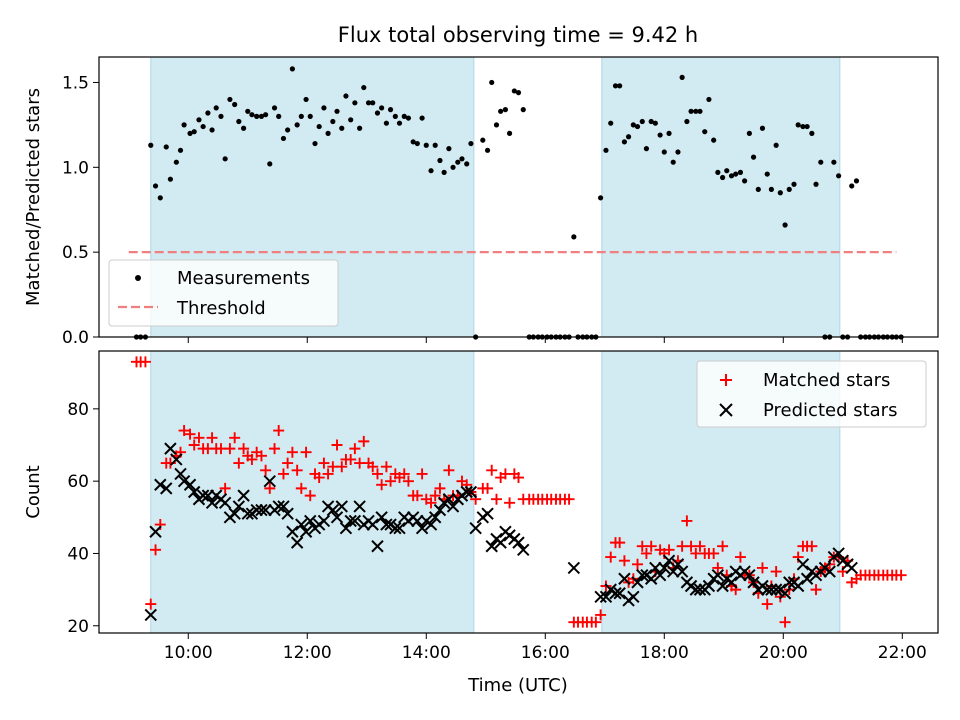 The image size is (960, 720). What do you see at coordinates (902, 653) in the screenshot?
I see `x-tick-label: 22:00` at bounding box center [902, 653].